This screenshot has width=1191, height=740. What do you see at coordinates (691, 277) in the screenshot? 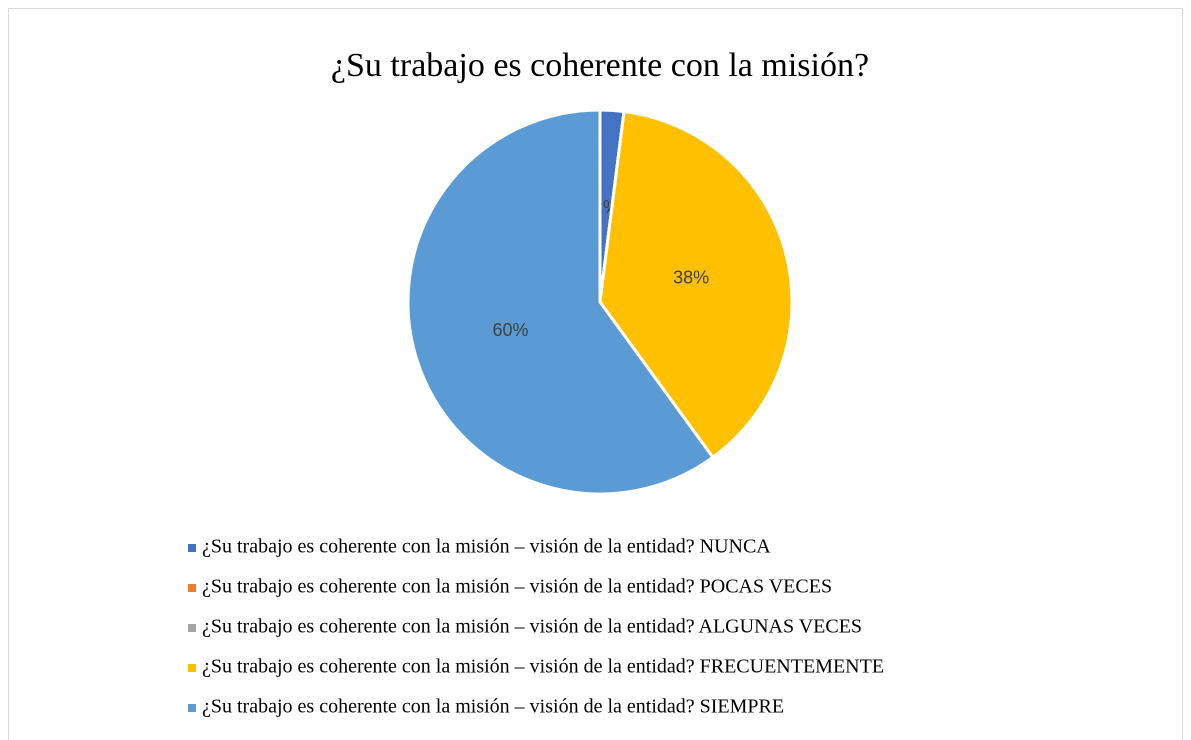
I see `data-label: 38%` at bounding box center [691, 277].